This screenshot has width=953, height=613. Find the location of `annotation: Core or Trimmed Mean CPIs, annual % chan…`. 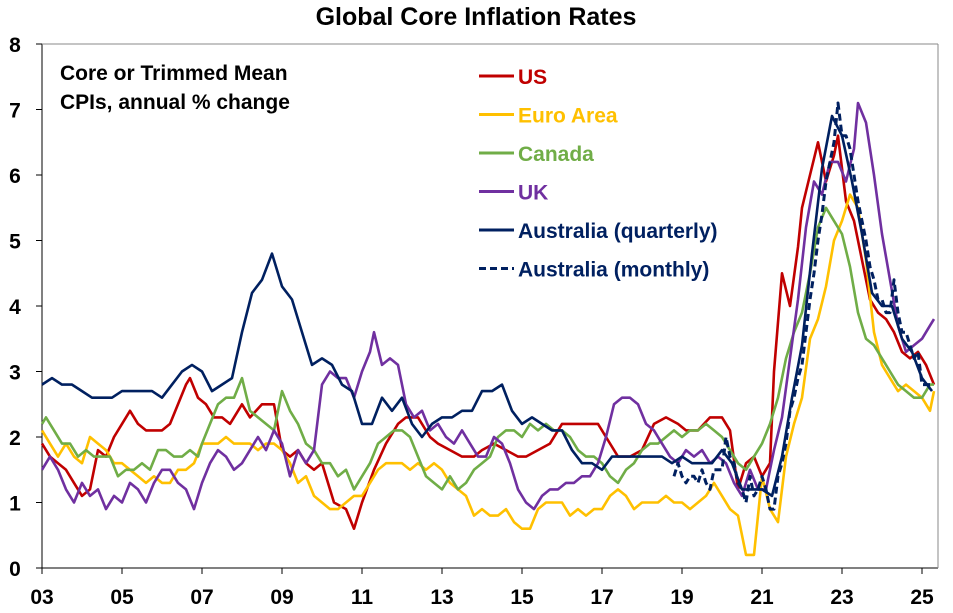

annotation: Core or Trimmed Mean CPIs, annual % chan… is located at coordinates (175, 88).